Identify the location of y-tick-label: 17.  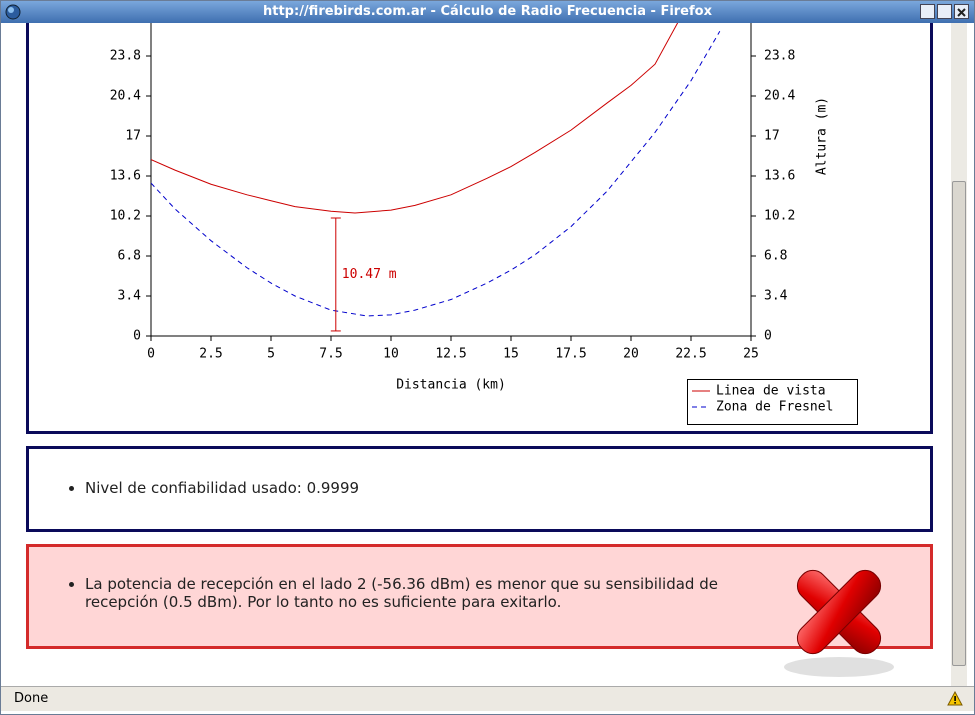
(133, 136).